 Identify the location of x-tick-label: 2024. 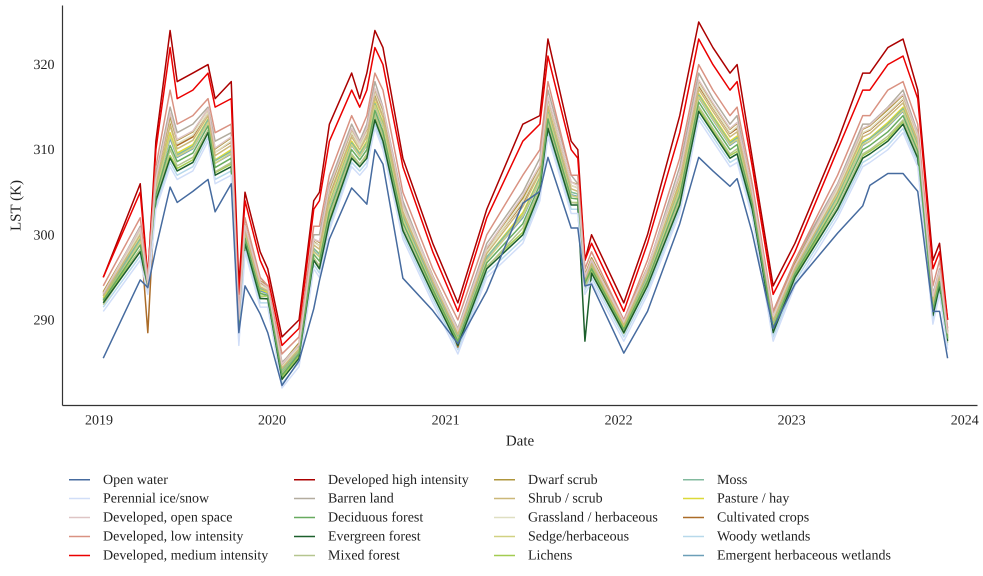
(964, 421).